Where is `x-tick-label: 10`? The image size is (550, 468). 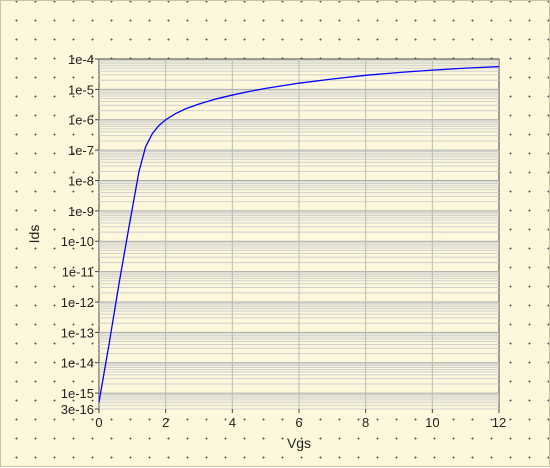 x-tick-label: 10 is located at coordinates (432, 422).